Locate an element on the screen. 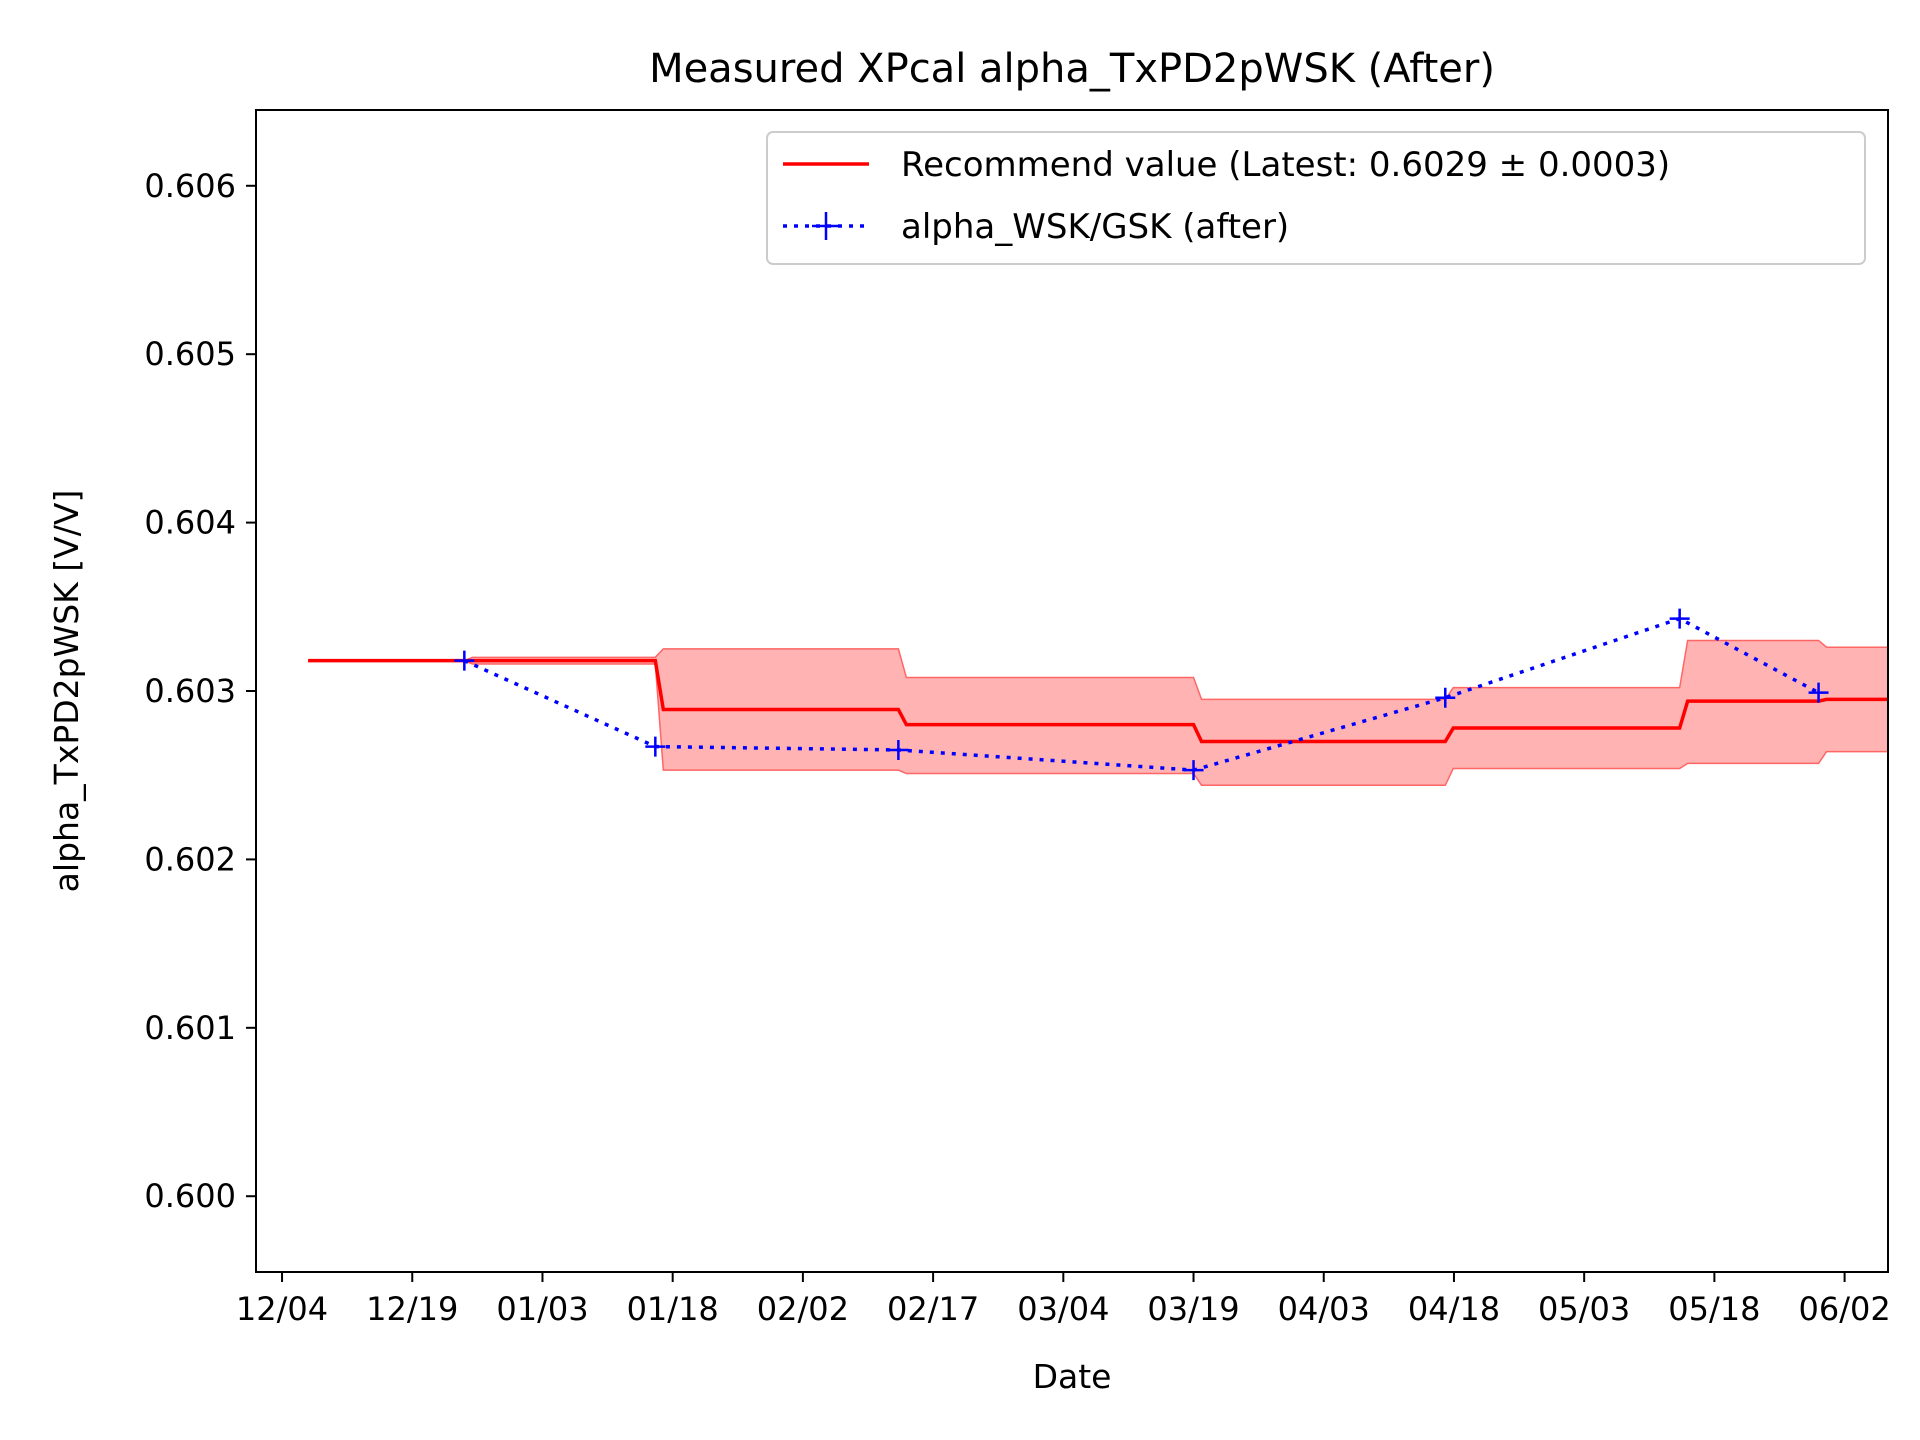 Image resolution: width=1920 pixels, height=1440 pixels. x-tick-label-5: 02/17 is located at coordinates (933, 1309).